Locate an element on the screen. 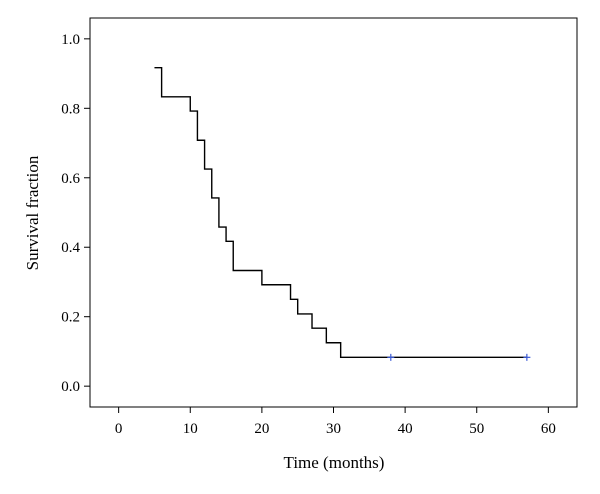 The image size is (600, 494). y-tick-label: 0.0 is located at coordinates (70, 387).